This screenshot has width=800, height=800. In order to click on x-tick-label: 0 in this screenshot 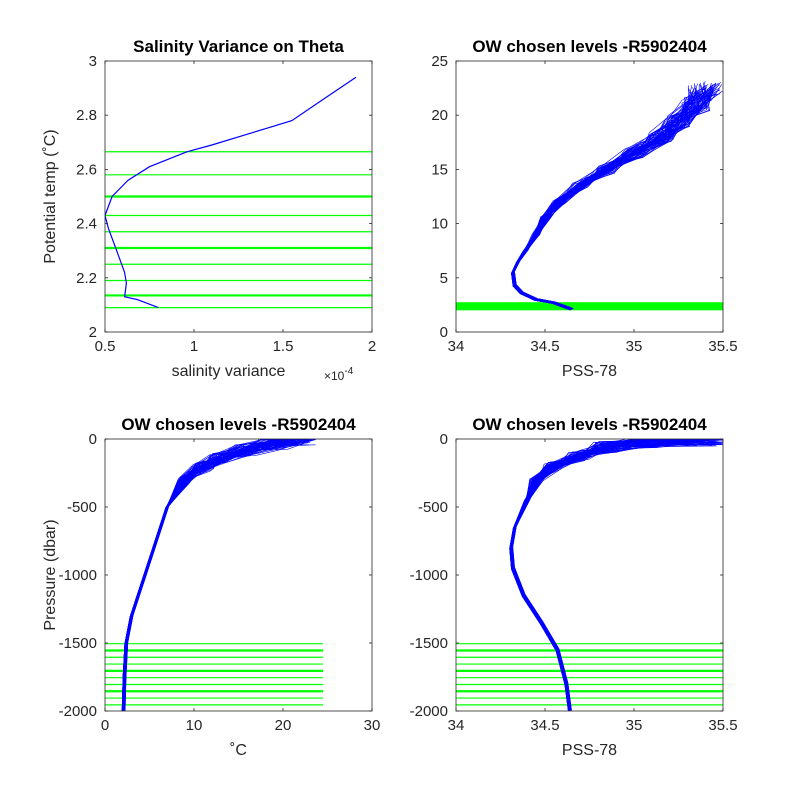, I will do `click(105, 725)`.